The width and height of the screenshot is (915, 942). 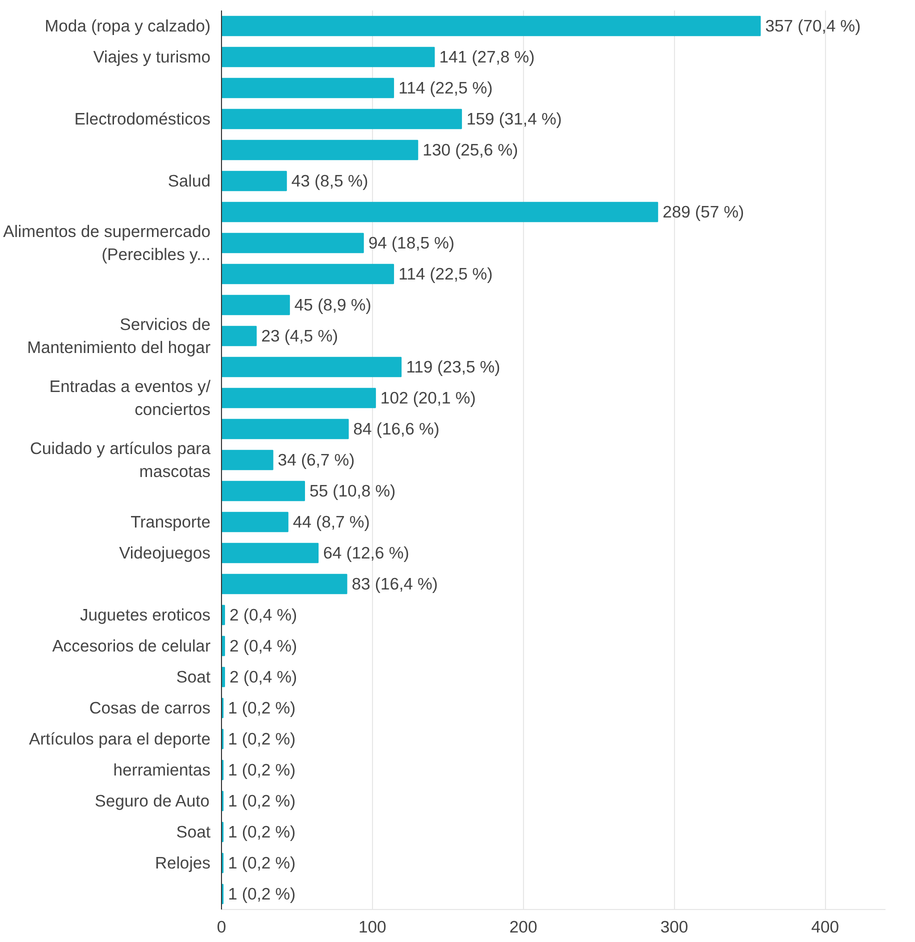 What do you see at coordinates (121, 460) in the screenshot?
I see `y-tick-label: Cuidado y artículos para mascotas` at bounding box center [121, 460].